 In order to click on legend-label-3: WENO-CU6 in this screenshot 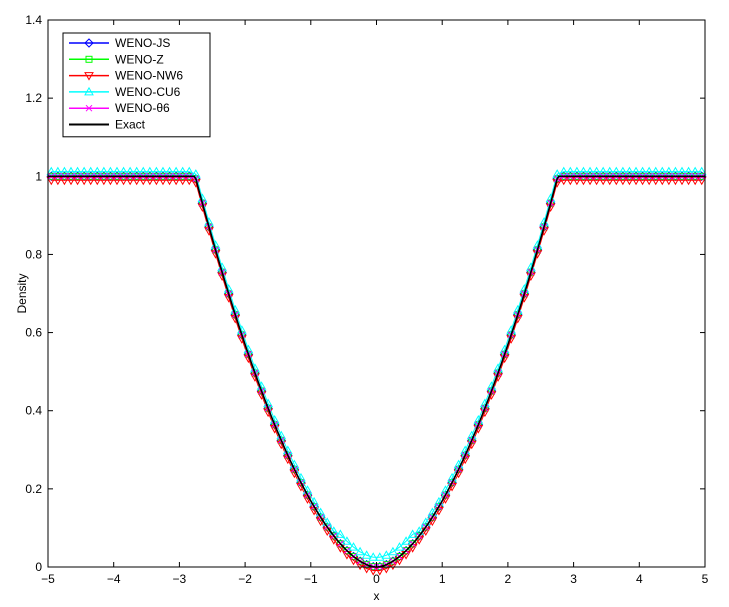, I will do `click(148, 92)`.